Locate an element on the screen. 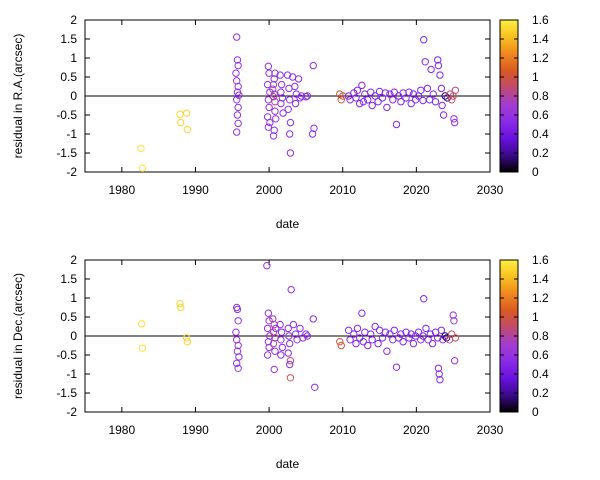  y-tick-label: 0.5 is located at coordinates (68, 317).